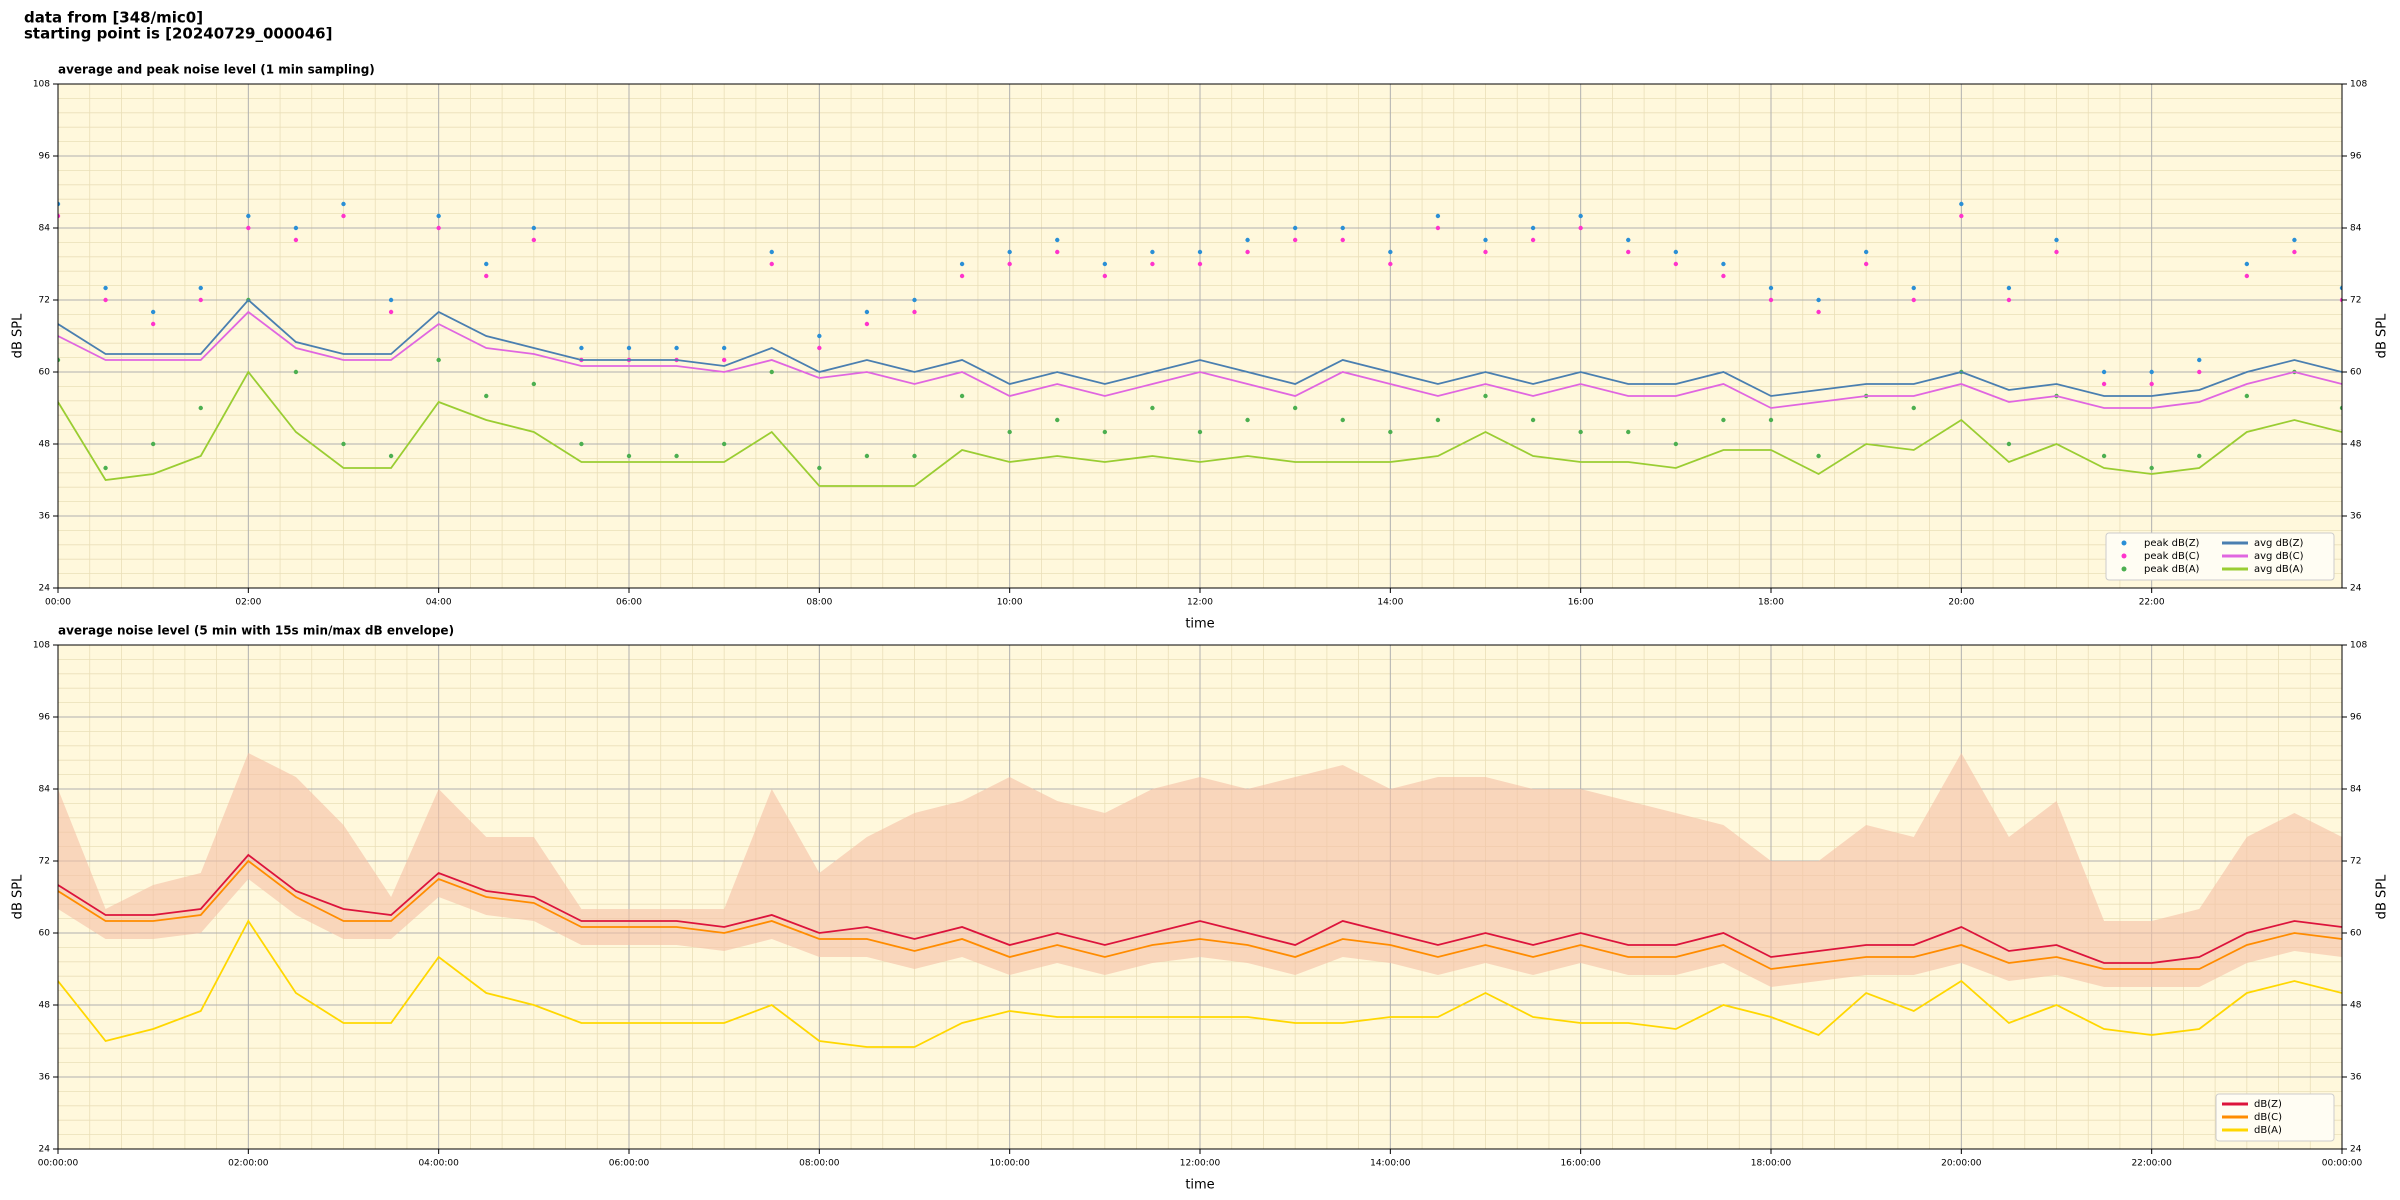 The width and height of the screenshot is (2400, 1200). I want to click on x-tick-label: 00:00:00, so click(2342, 1164).